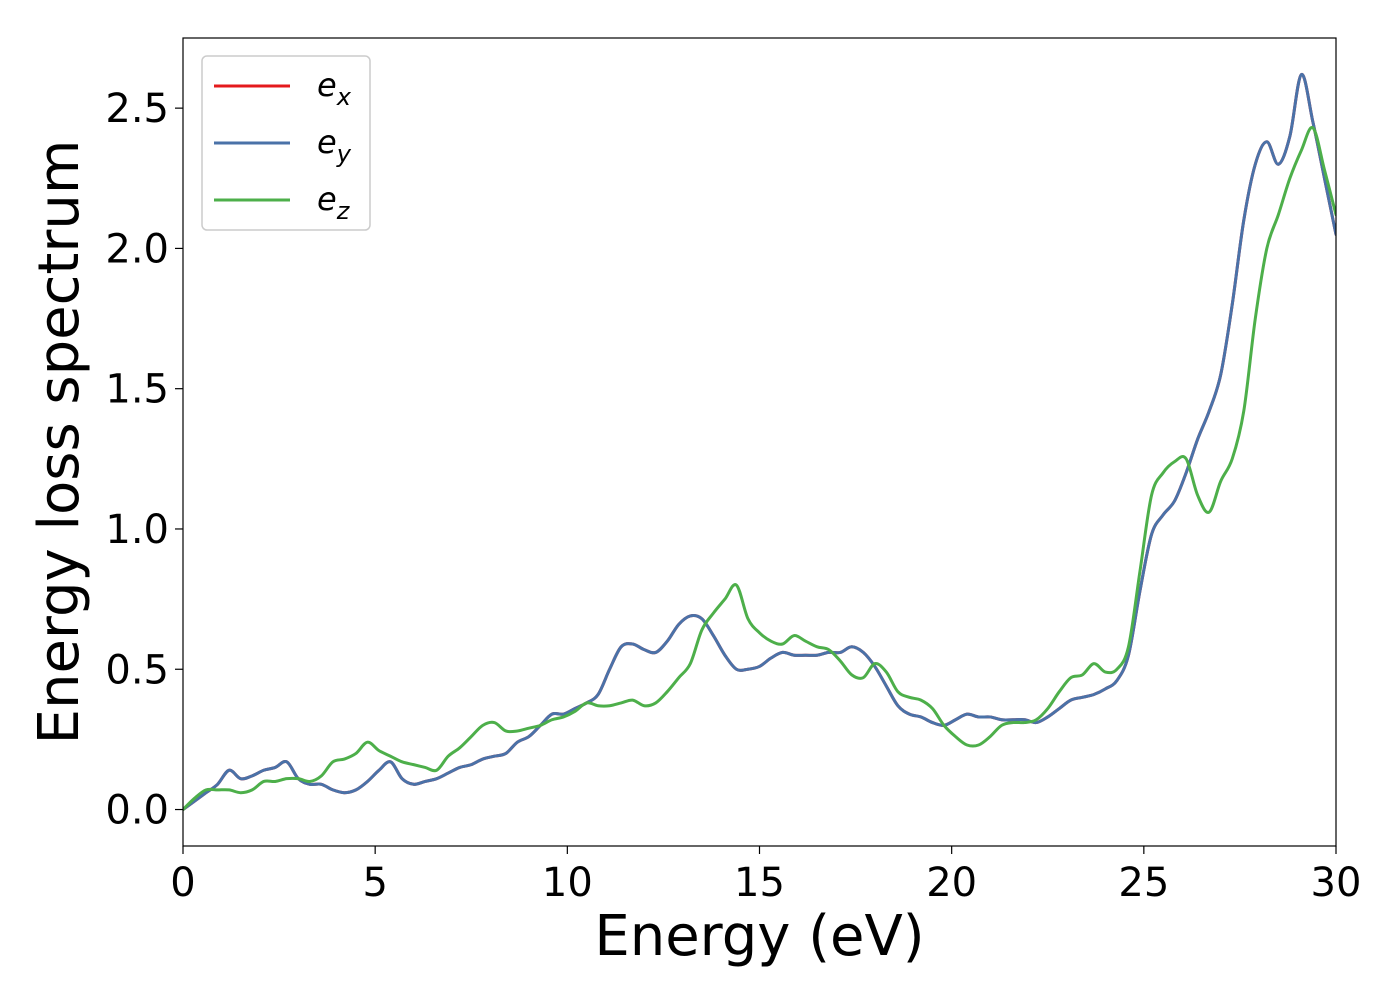  Describe the element at coordinates (137, 670) in the screenshot. I see `y-tick-label: 0.5` at that location.